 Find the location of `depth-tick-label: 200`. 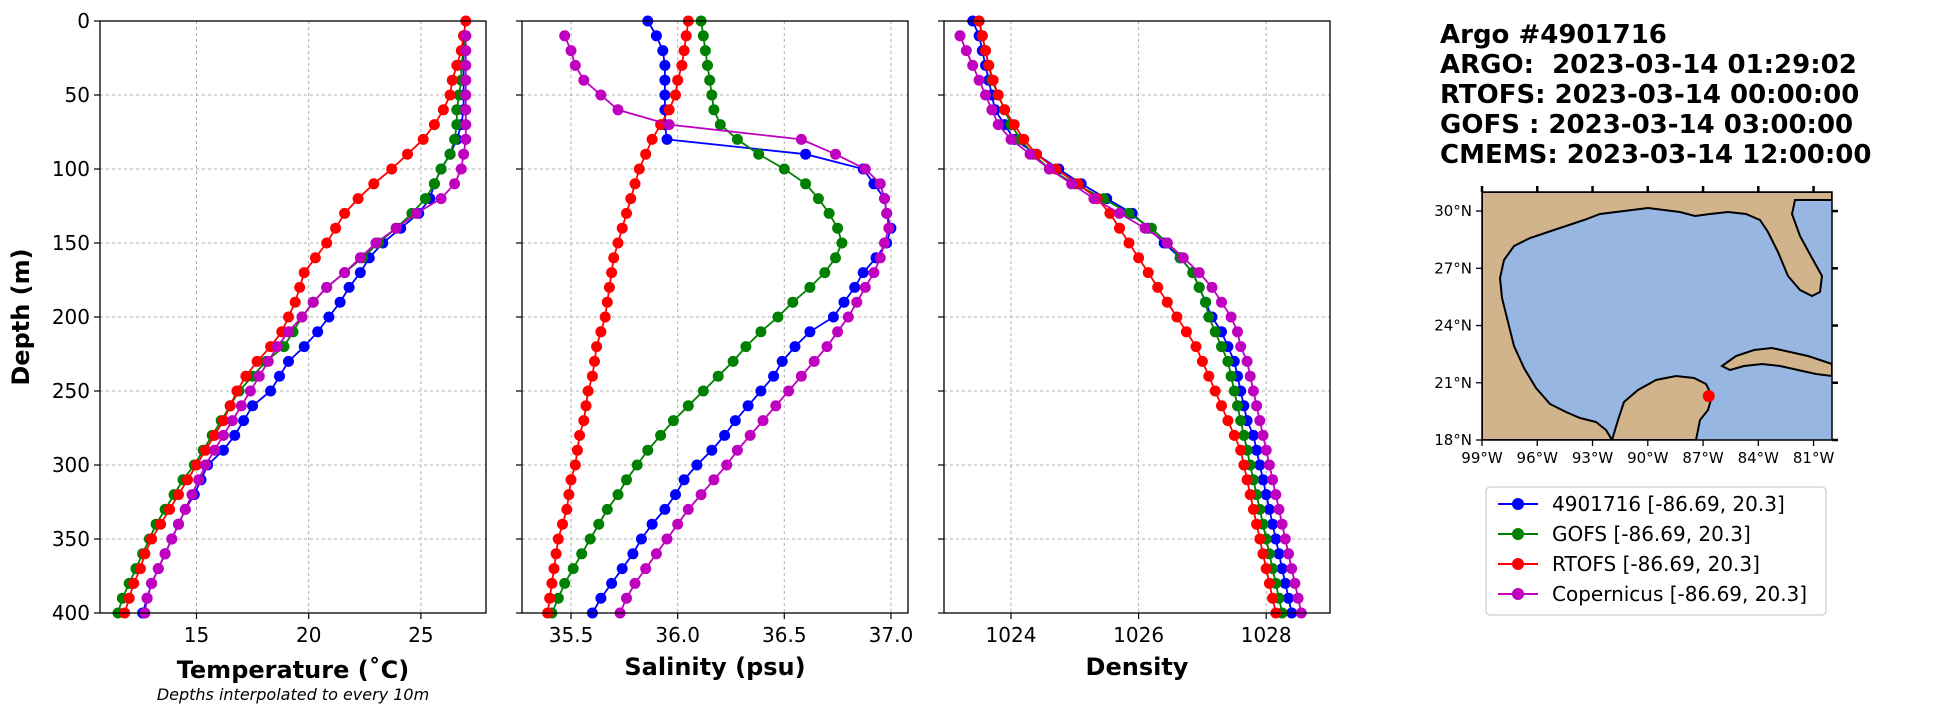

depth-tick-label: 200 is located at coordinates (71, 317).